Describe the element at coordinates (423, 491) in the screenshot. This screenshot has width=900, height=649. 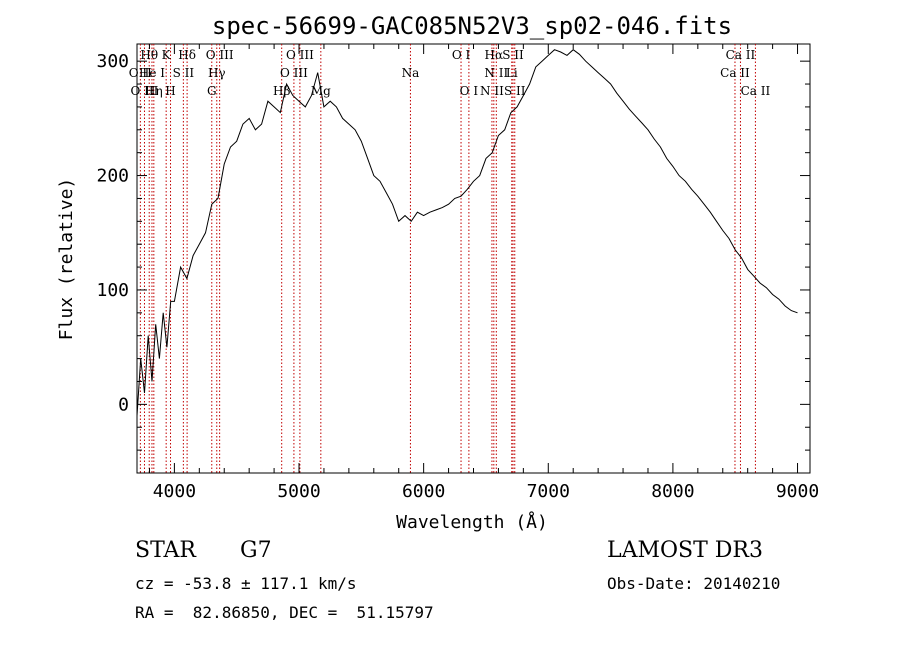
I see `x-tick-label: 6000` at that location.